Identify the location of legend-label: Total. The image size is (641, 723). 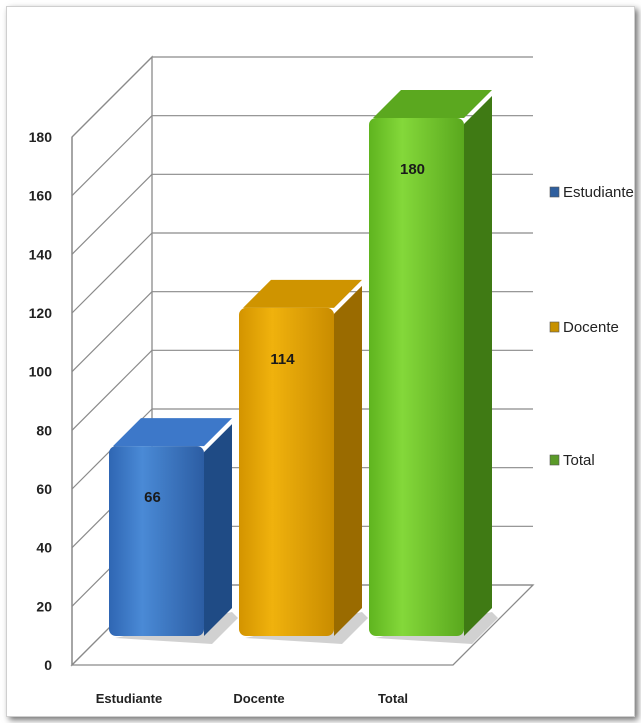
(579, 460).